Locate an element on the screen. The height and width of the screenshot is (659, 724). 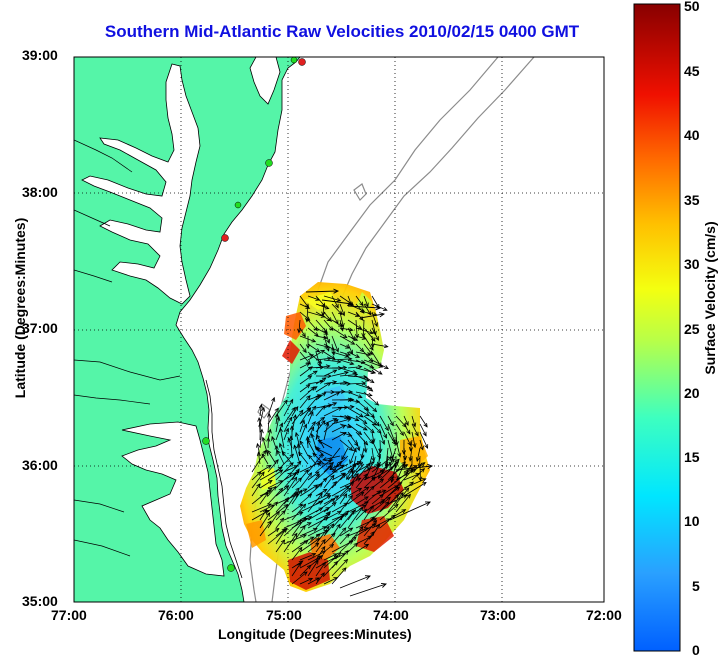
velocity-hotspot is located at coordinates (375, 534).